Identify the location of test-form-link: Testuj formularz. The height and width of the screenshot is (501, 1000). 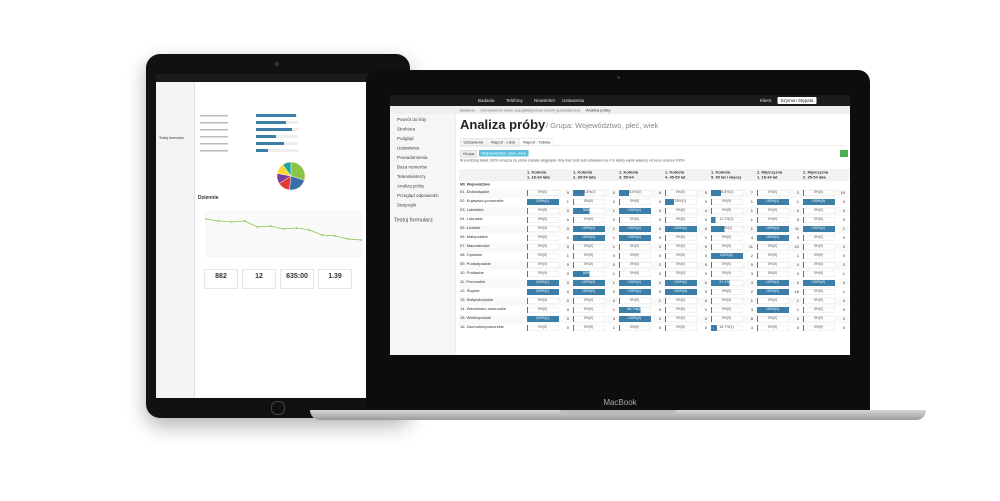
(413, 220).